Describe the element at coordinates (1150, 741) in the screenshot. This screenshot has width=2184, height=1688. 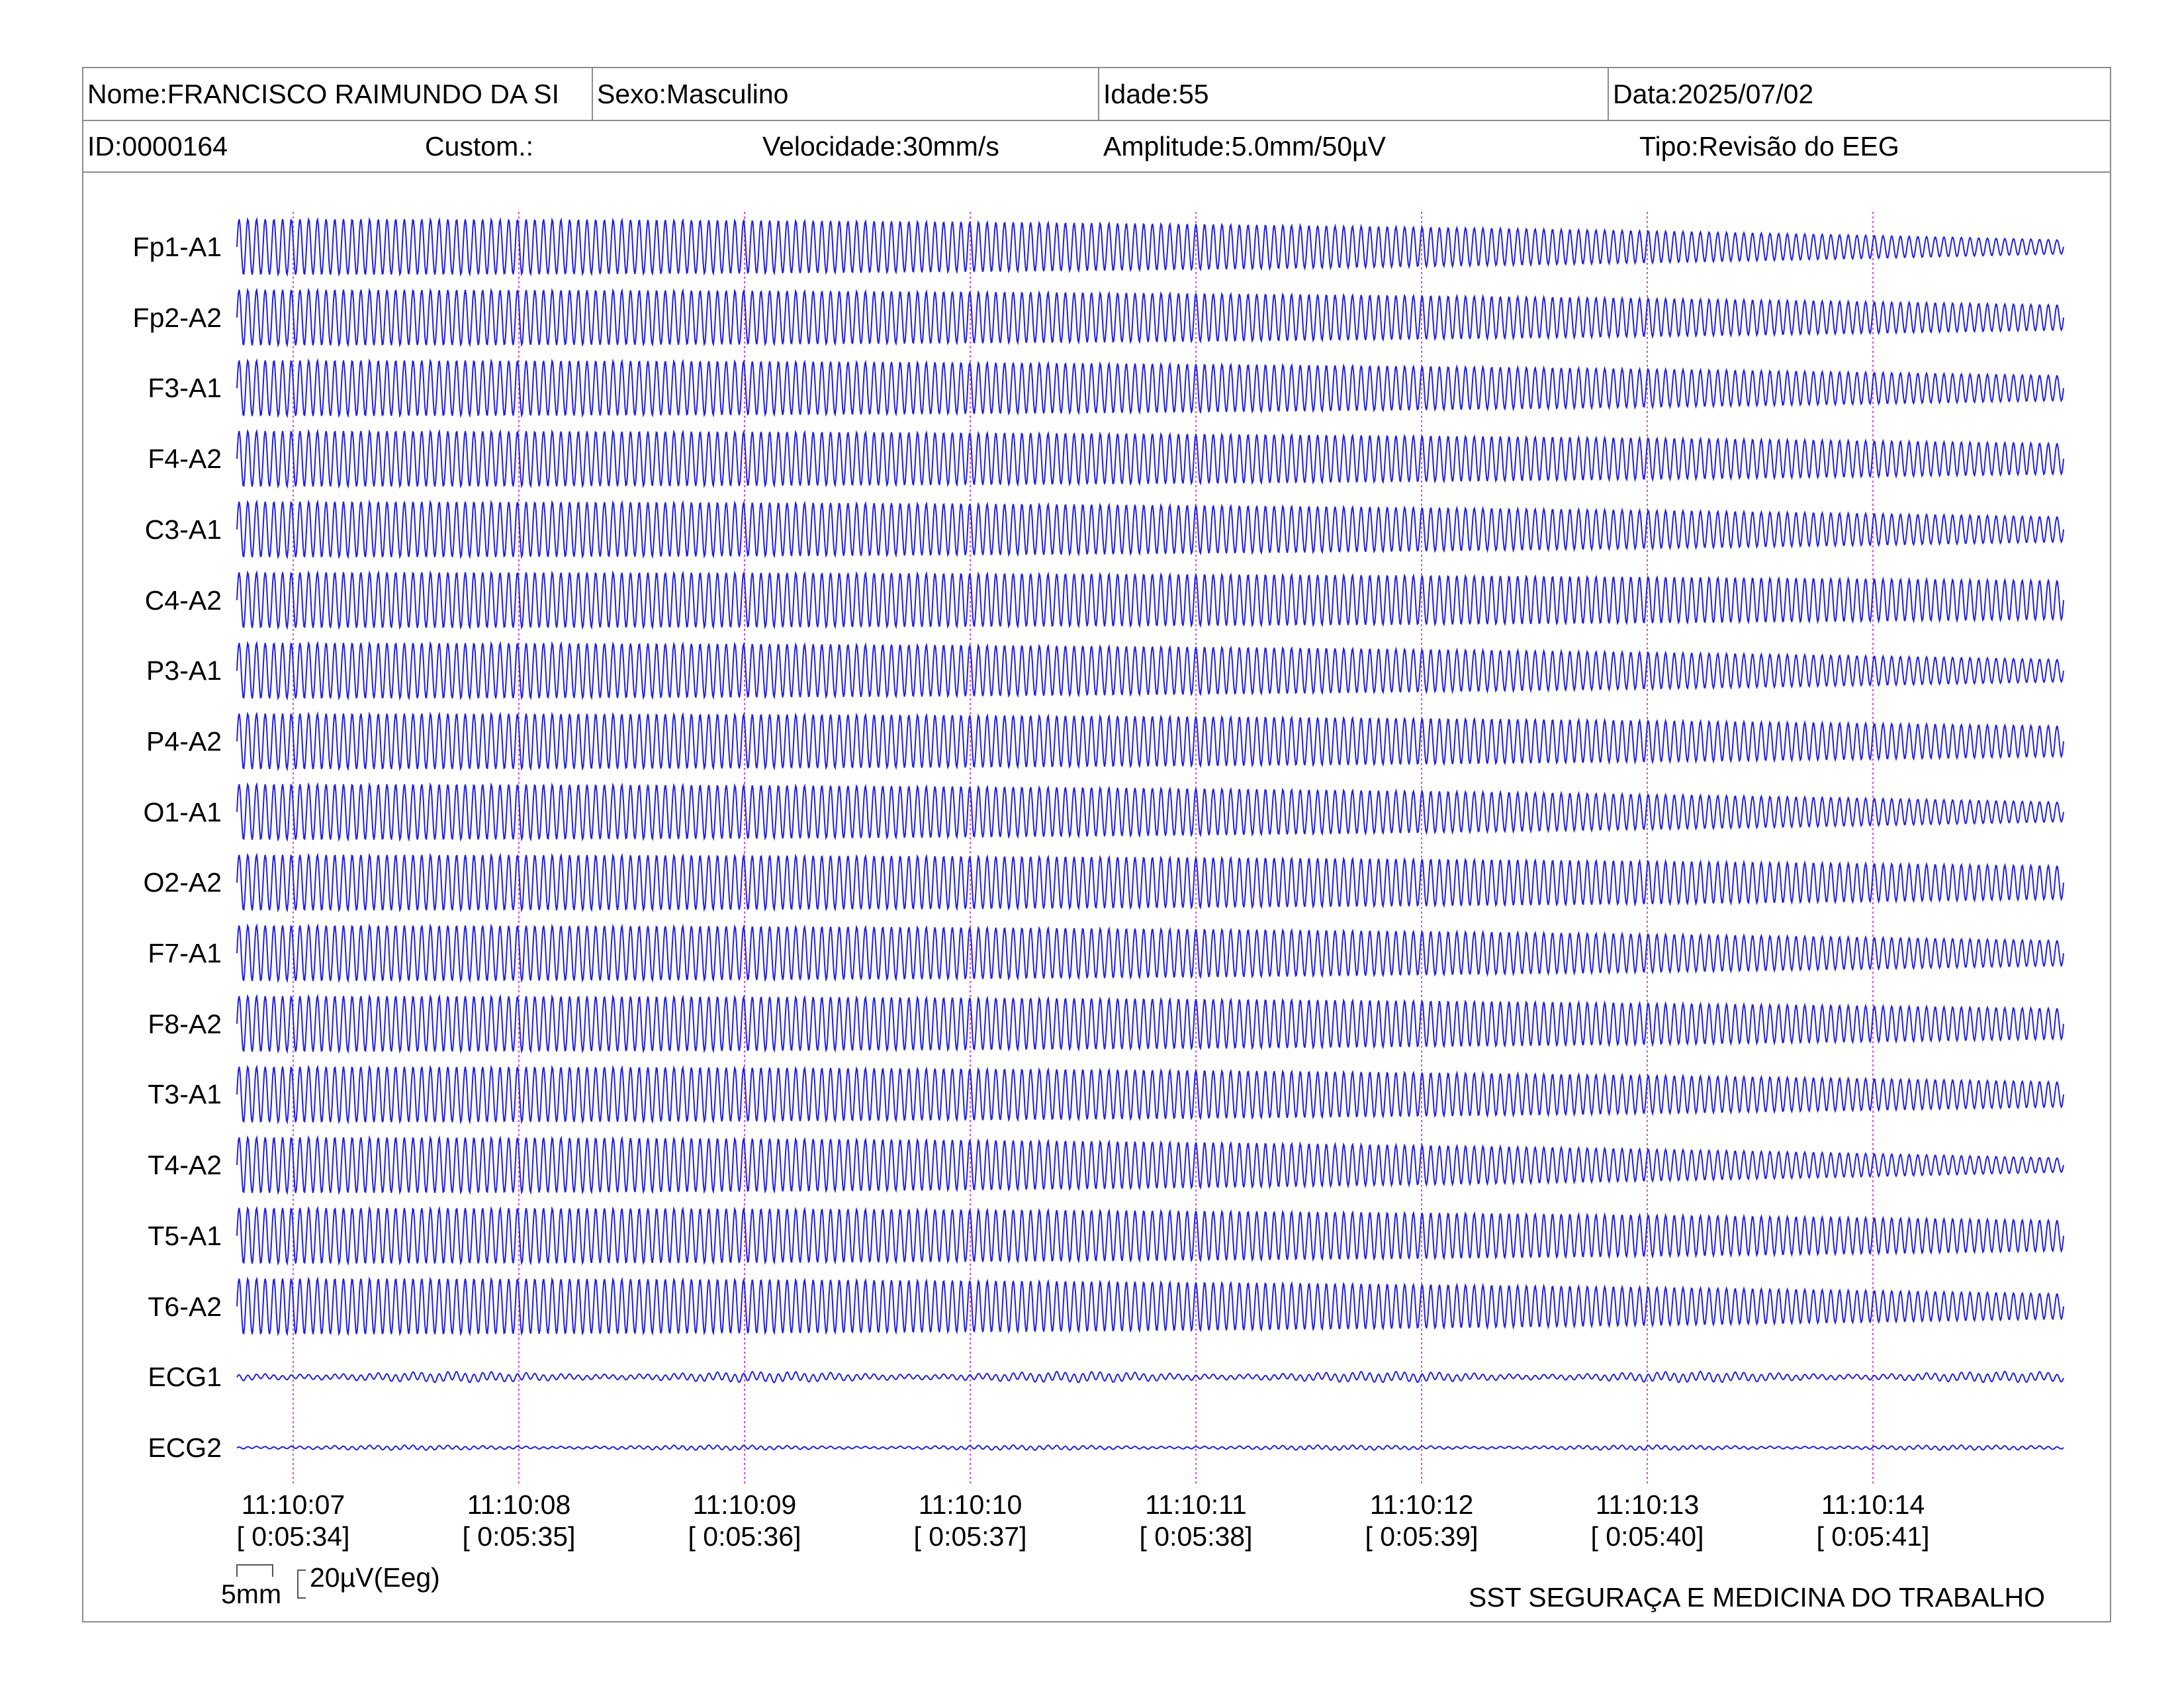
I see `trace-p4-a2` at that location.